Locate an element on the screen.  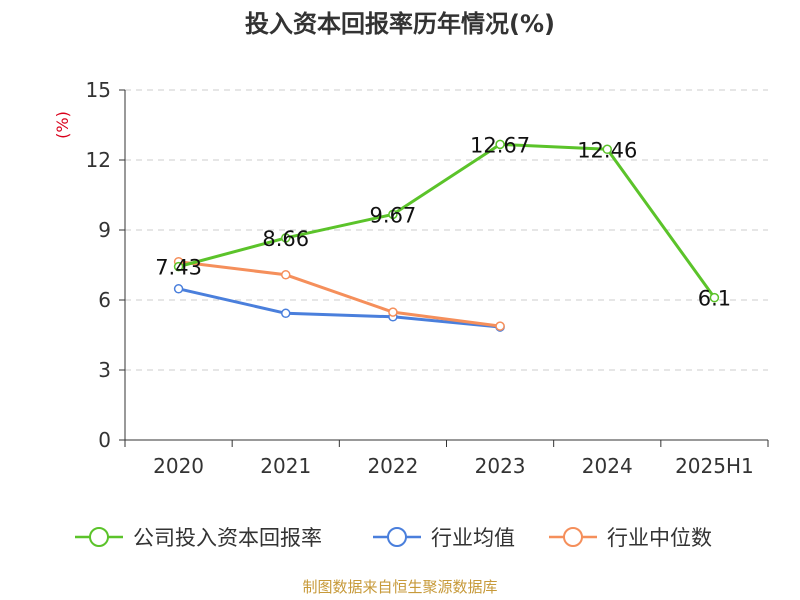
data-label: 12.67 is located at coordinates (500, 145).